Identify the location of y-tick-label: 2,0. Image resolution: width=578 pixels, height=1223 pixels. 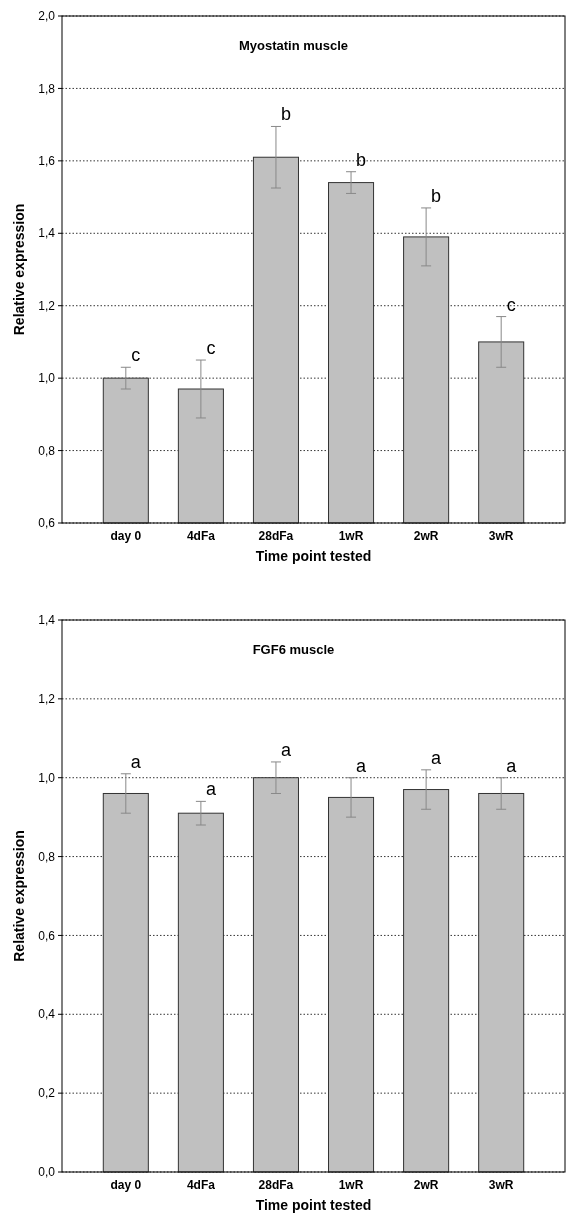
(47, 16).